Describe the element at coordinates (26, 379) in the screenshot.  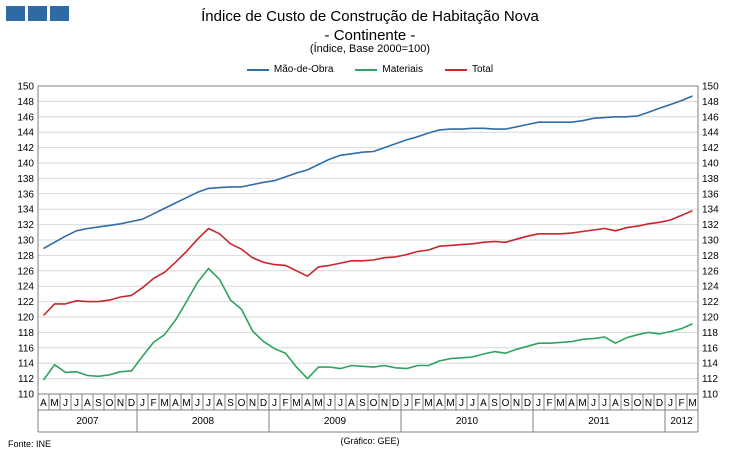
I see `y-tick-label-left: 112` at that location.